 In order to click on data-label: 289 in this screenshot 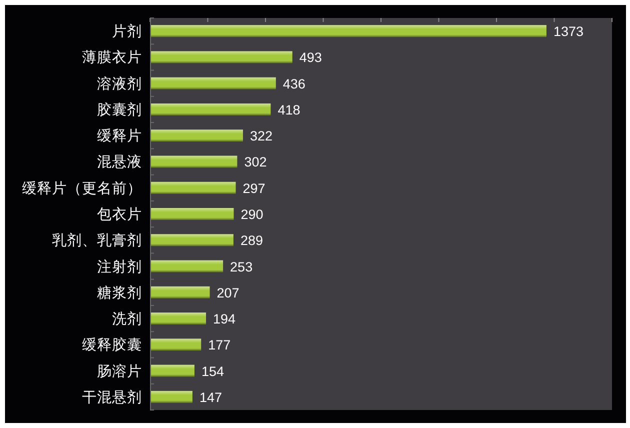, I will do `click(251, 240)`.